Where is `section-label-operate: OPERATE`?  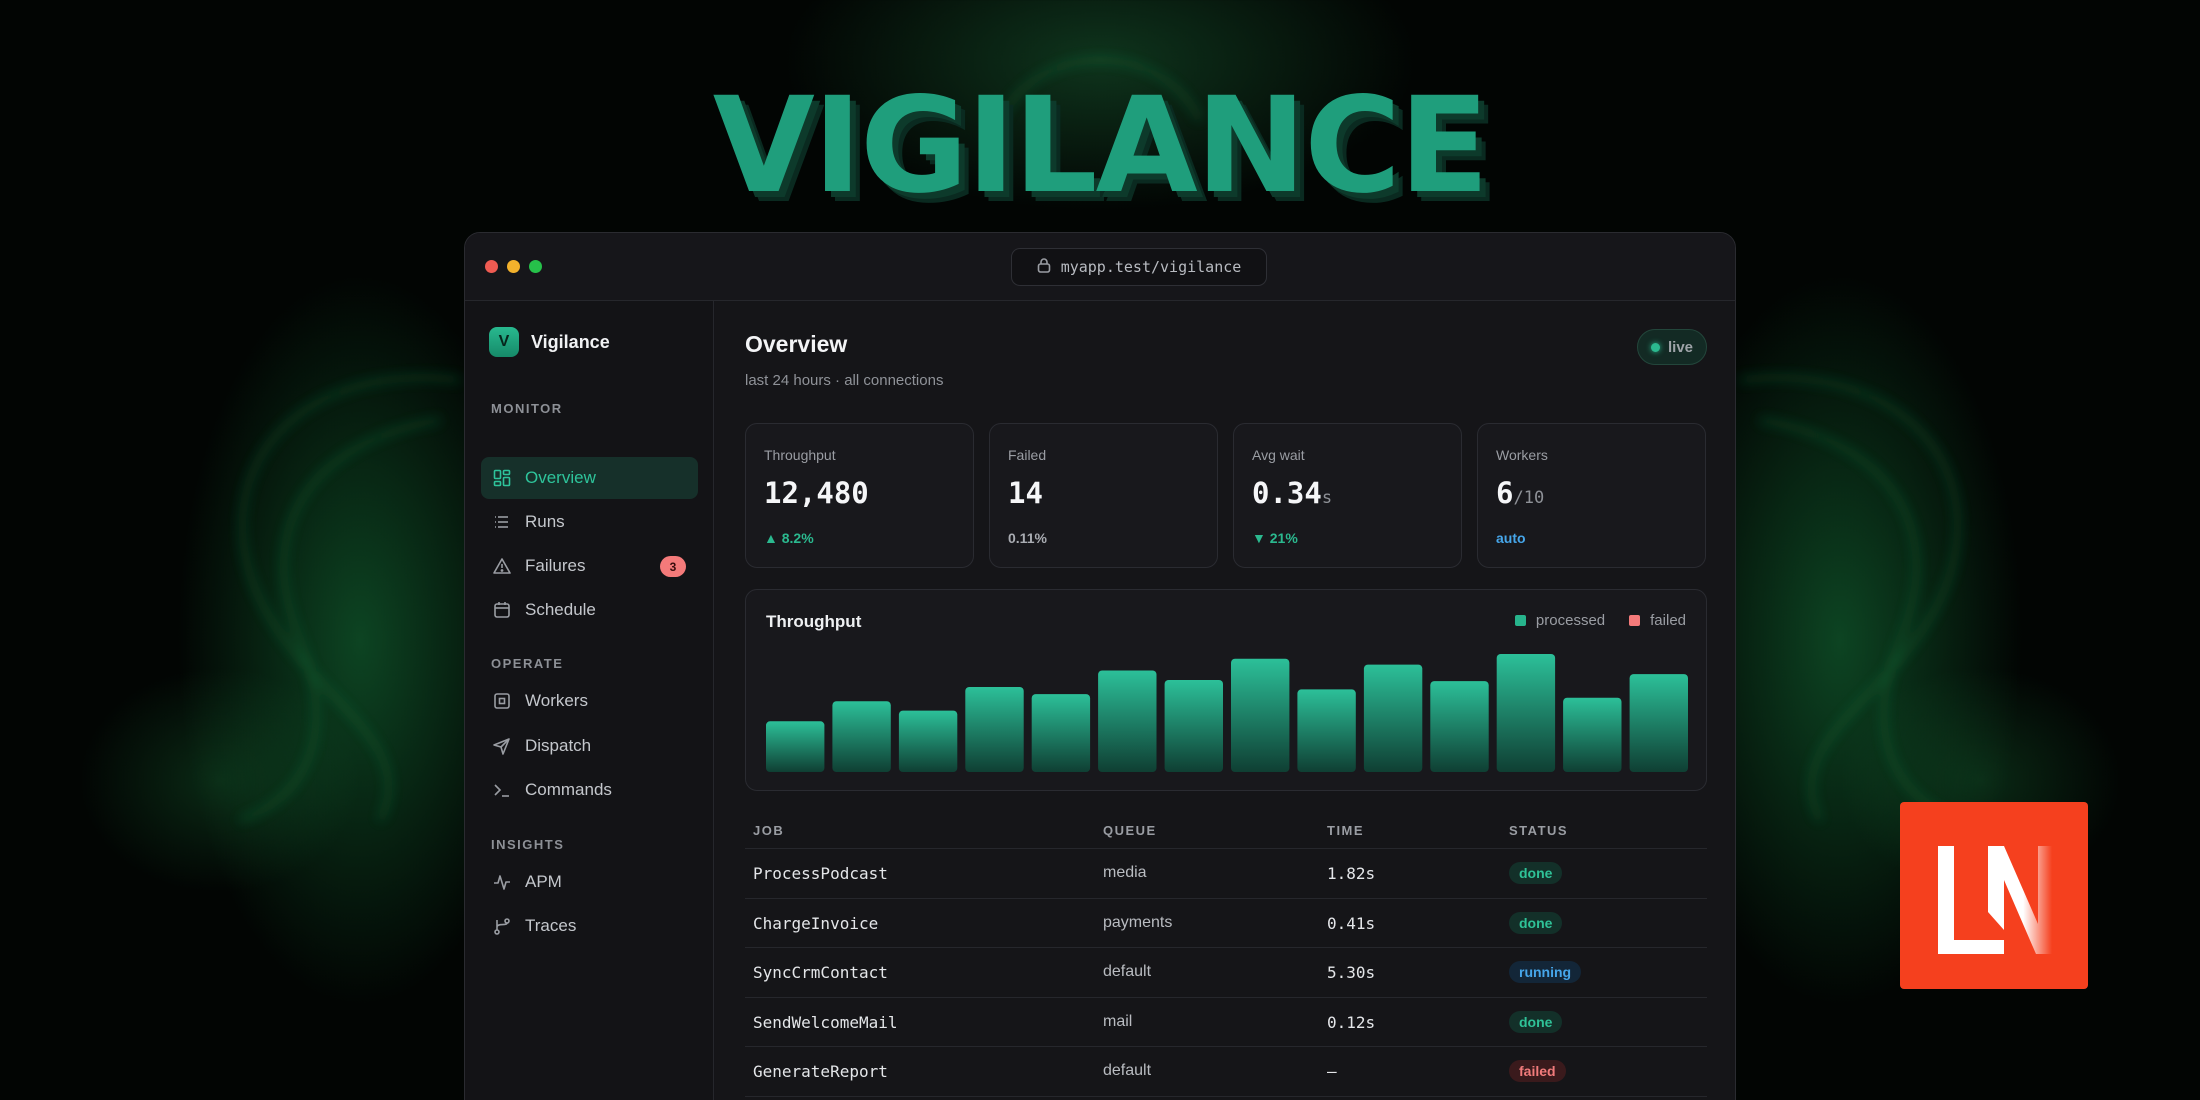
section-label-operate: OPERATE is located at coordinates (527, 663).